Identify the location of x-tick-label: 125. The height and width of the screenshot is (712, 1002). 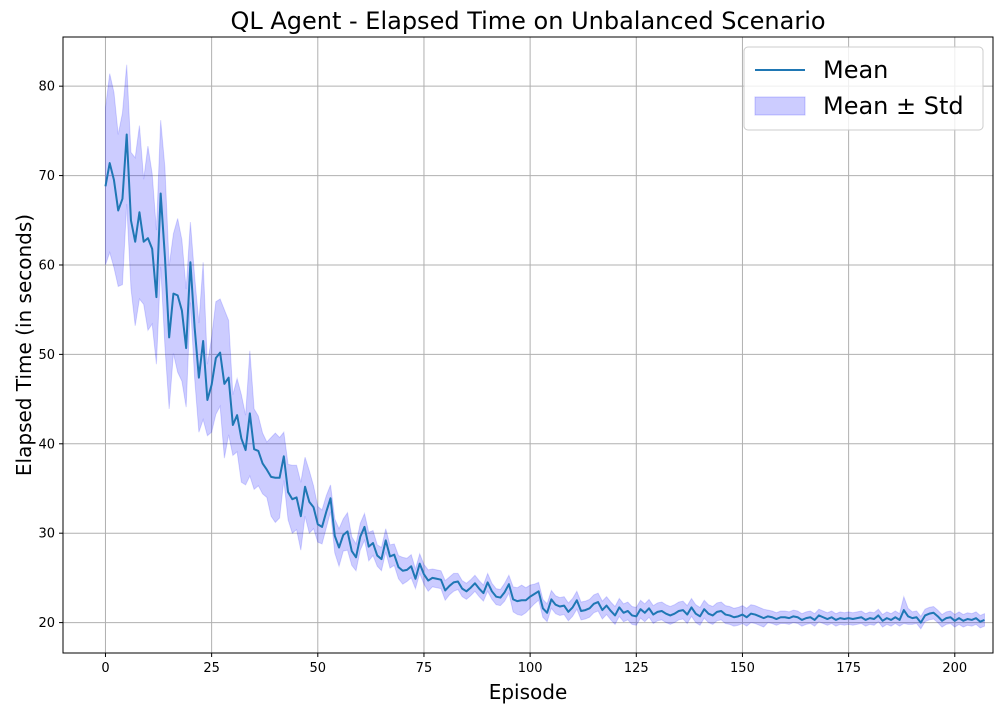
(636, 668).